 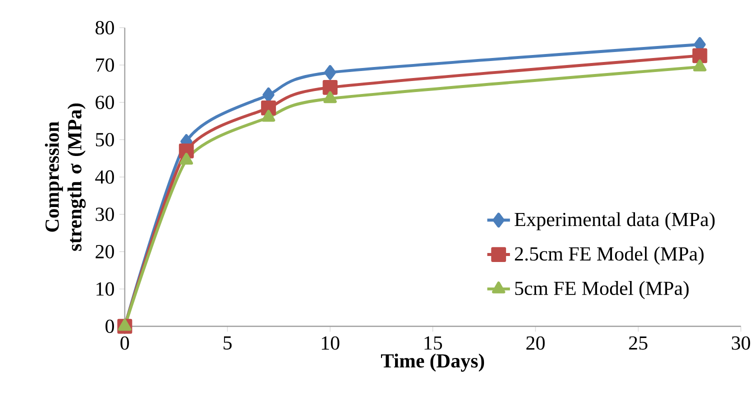 I want to click on y-tick-label: 60, so click(x=105, y=103).